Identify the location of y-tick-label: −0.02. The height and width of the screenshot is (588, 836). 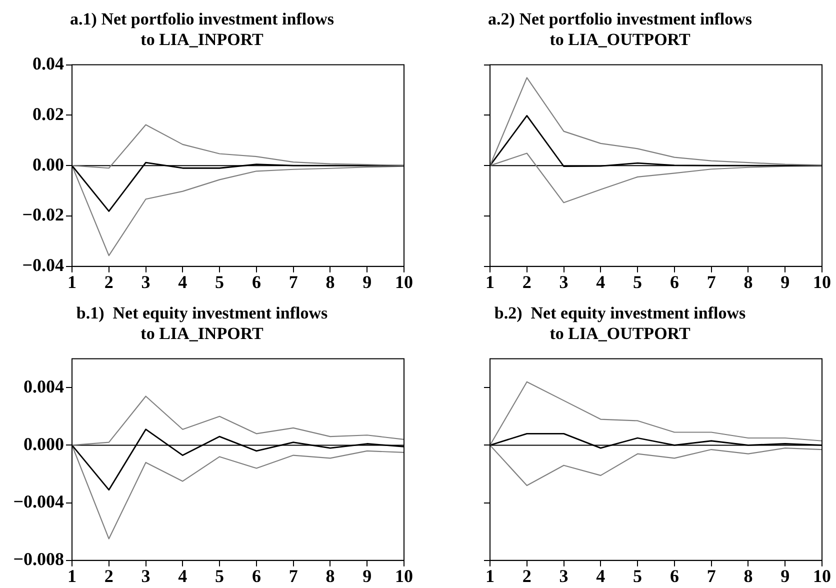
(43, 214).